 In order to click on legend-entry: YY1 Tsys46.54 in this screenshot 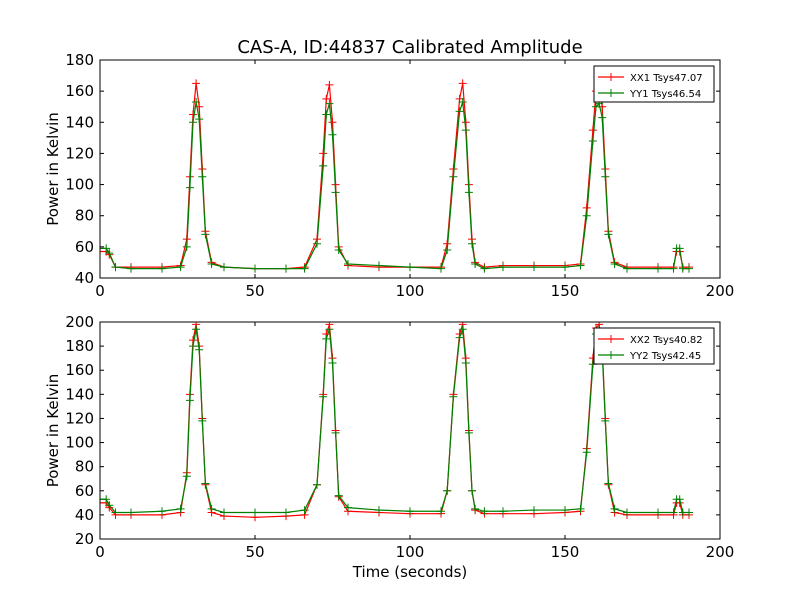, I will do `click(665, 94)`.